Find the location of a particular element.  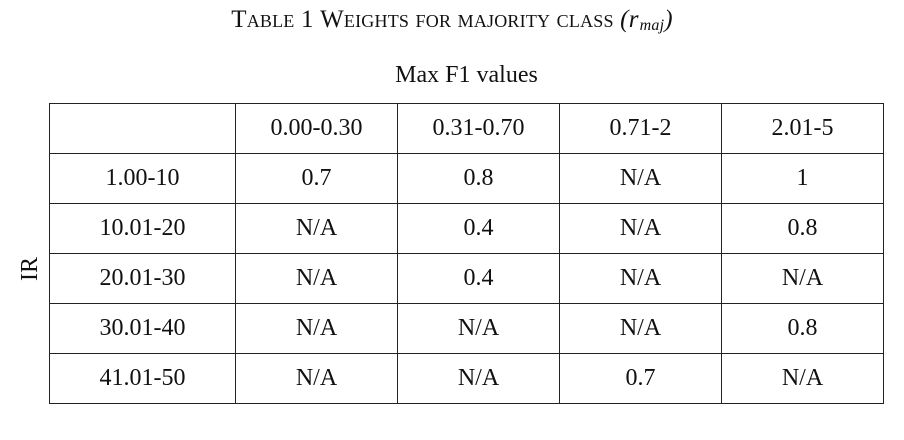

column-group-label: Max F1 values is located at coordinates (466, 75).